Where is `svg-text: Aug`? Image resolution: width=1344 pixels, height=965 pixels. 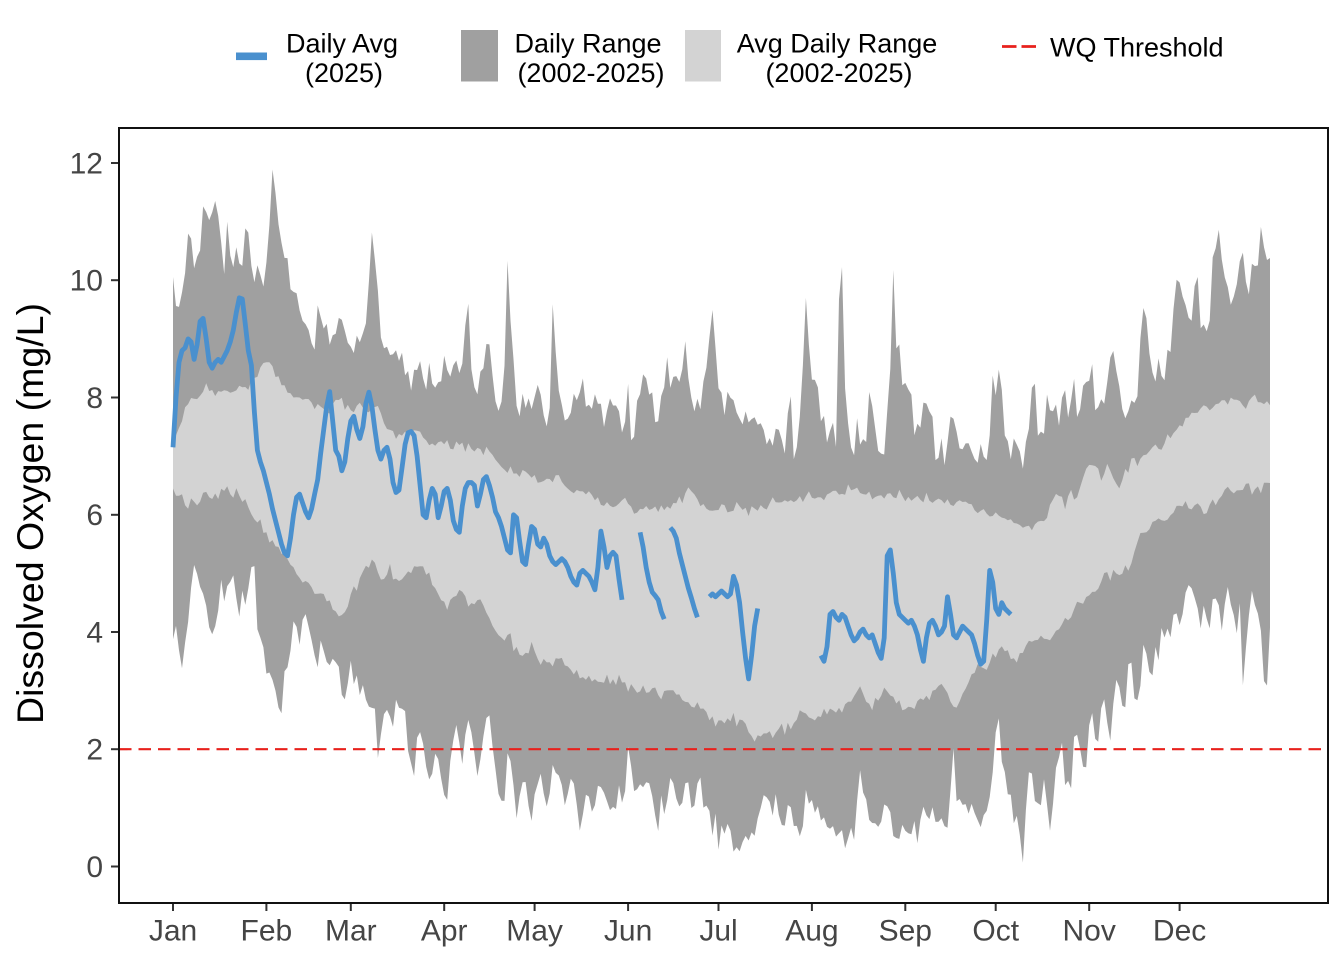 svg-text: Aug is located at coordinates (811, 931).